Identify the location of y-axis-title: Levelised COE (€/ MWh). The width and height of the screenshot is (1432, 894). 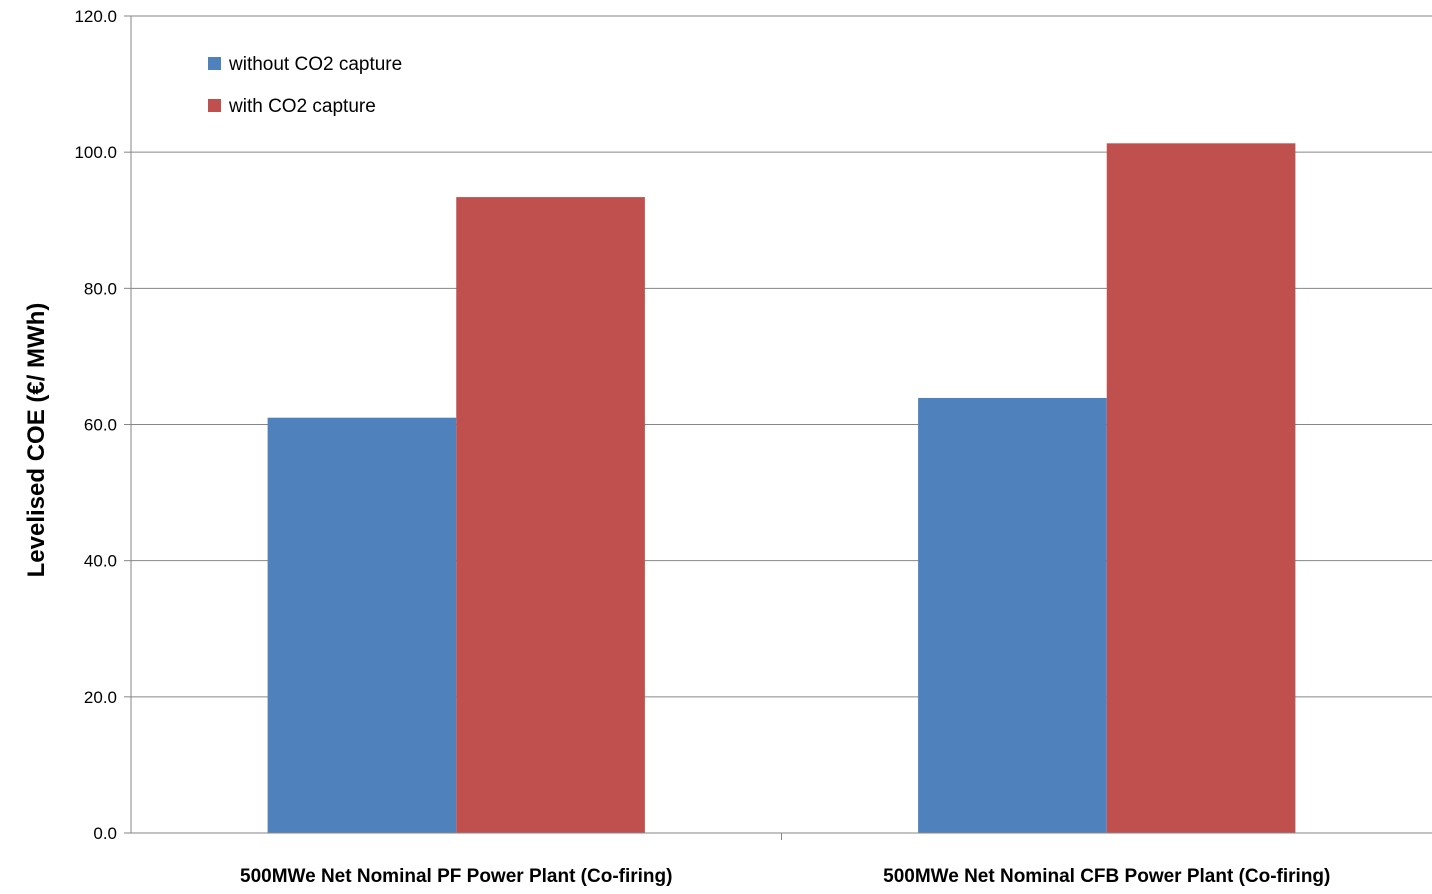
(36, 440).